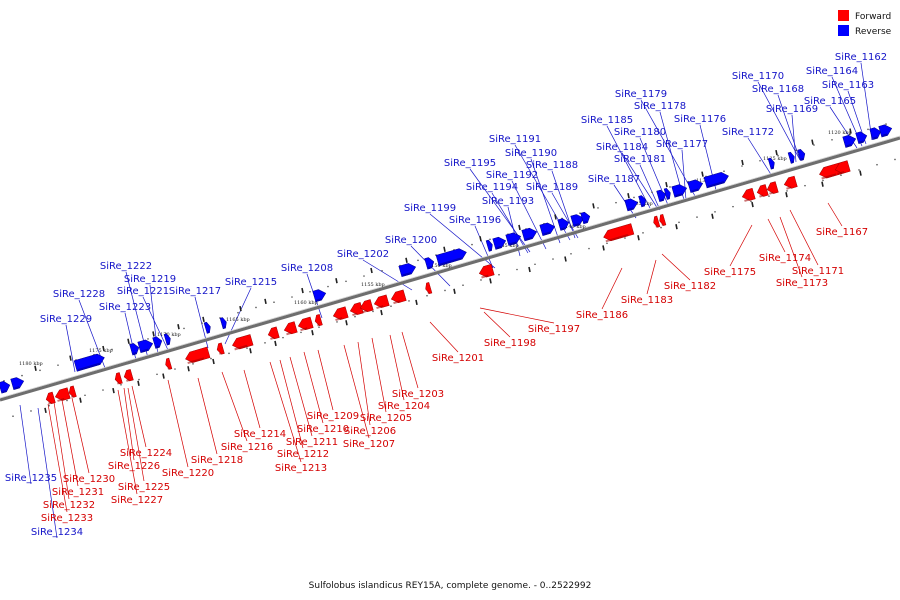 The image size is (900, 600). I want to click on forward-gene-label: SiRe_1232, so click(69, 505).